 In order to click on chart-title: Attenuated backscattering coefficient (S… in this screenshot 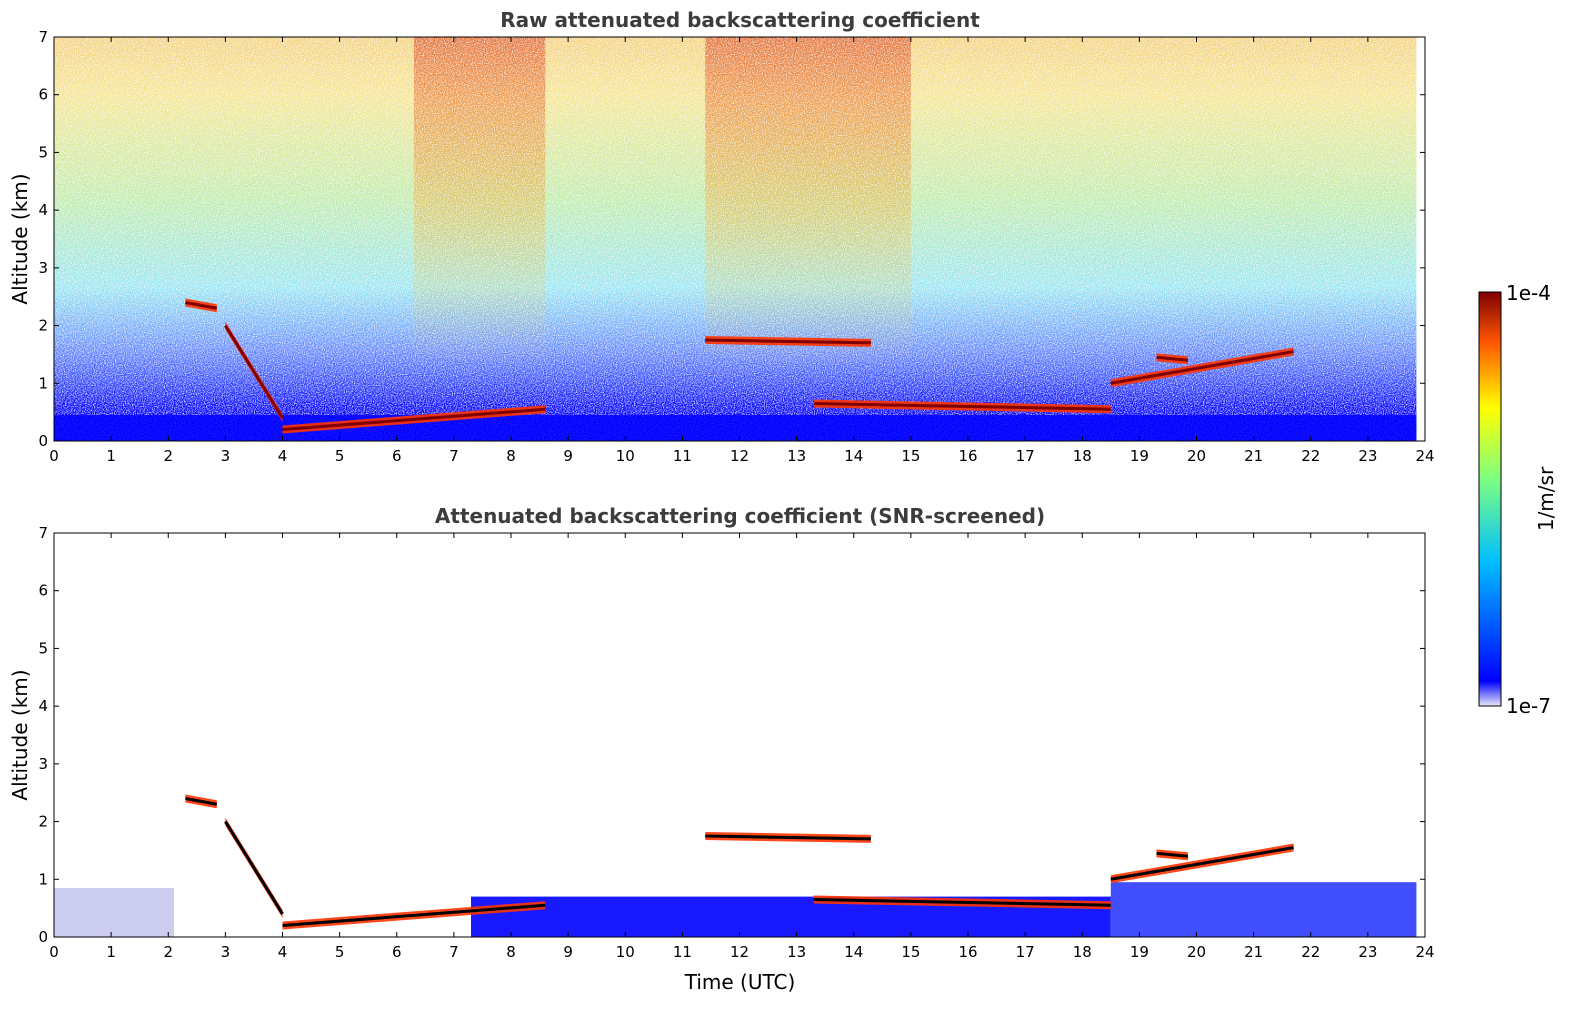, I will do `click(740, 516)`.